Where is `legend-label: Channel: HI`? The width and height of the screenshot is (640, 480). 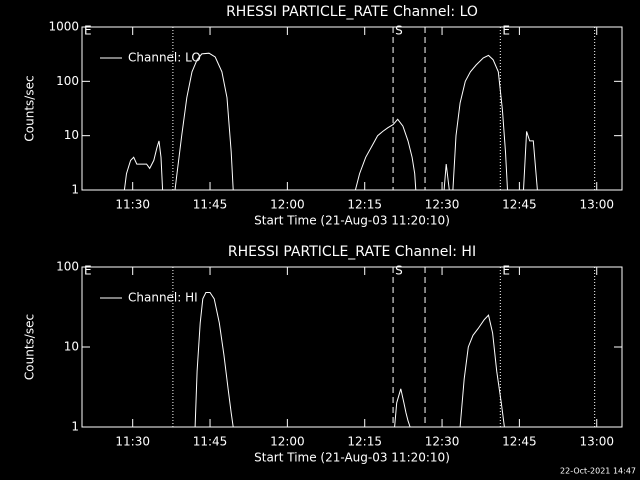 legend-label: Channel: HI is located at coordinates (163, 298).